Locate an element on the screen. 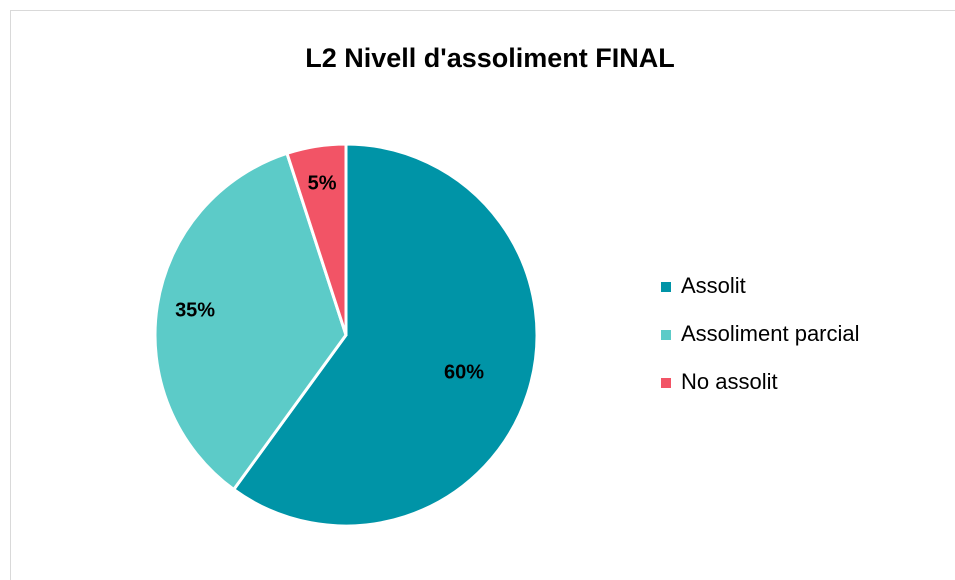  data-label: 5% is located at coordinates (322, 183).